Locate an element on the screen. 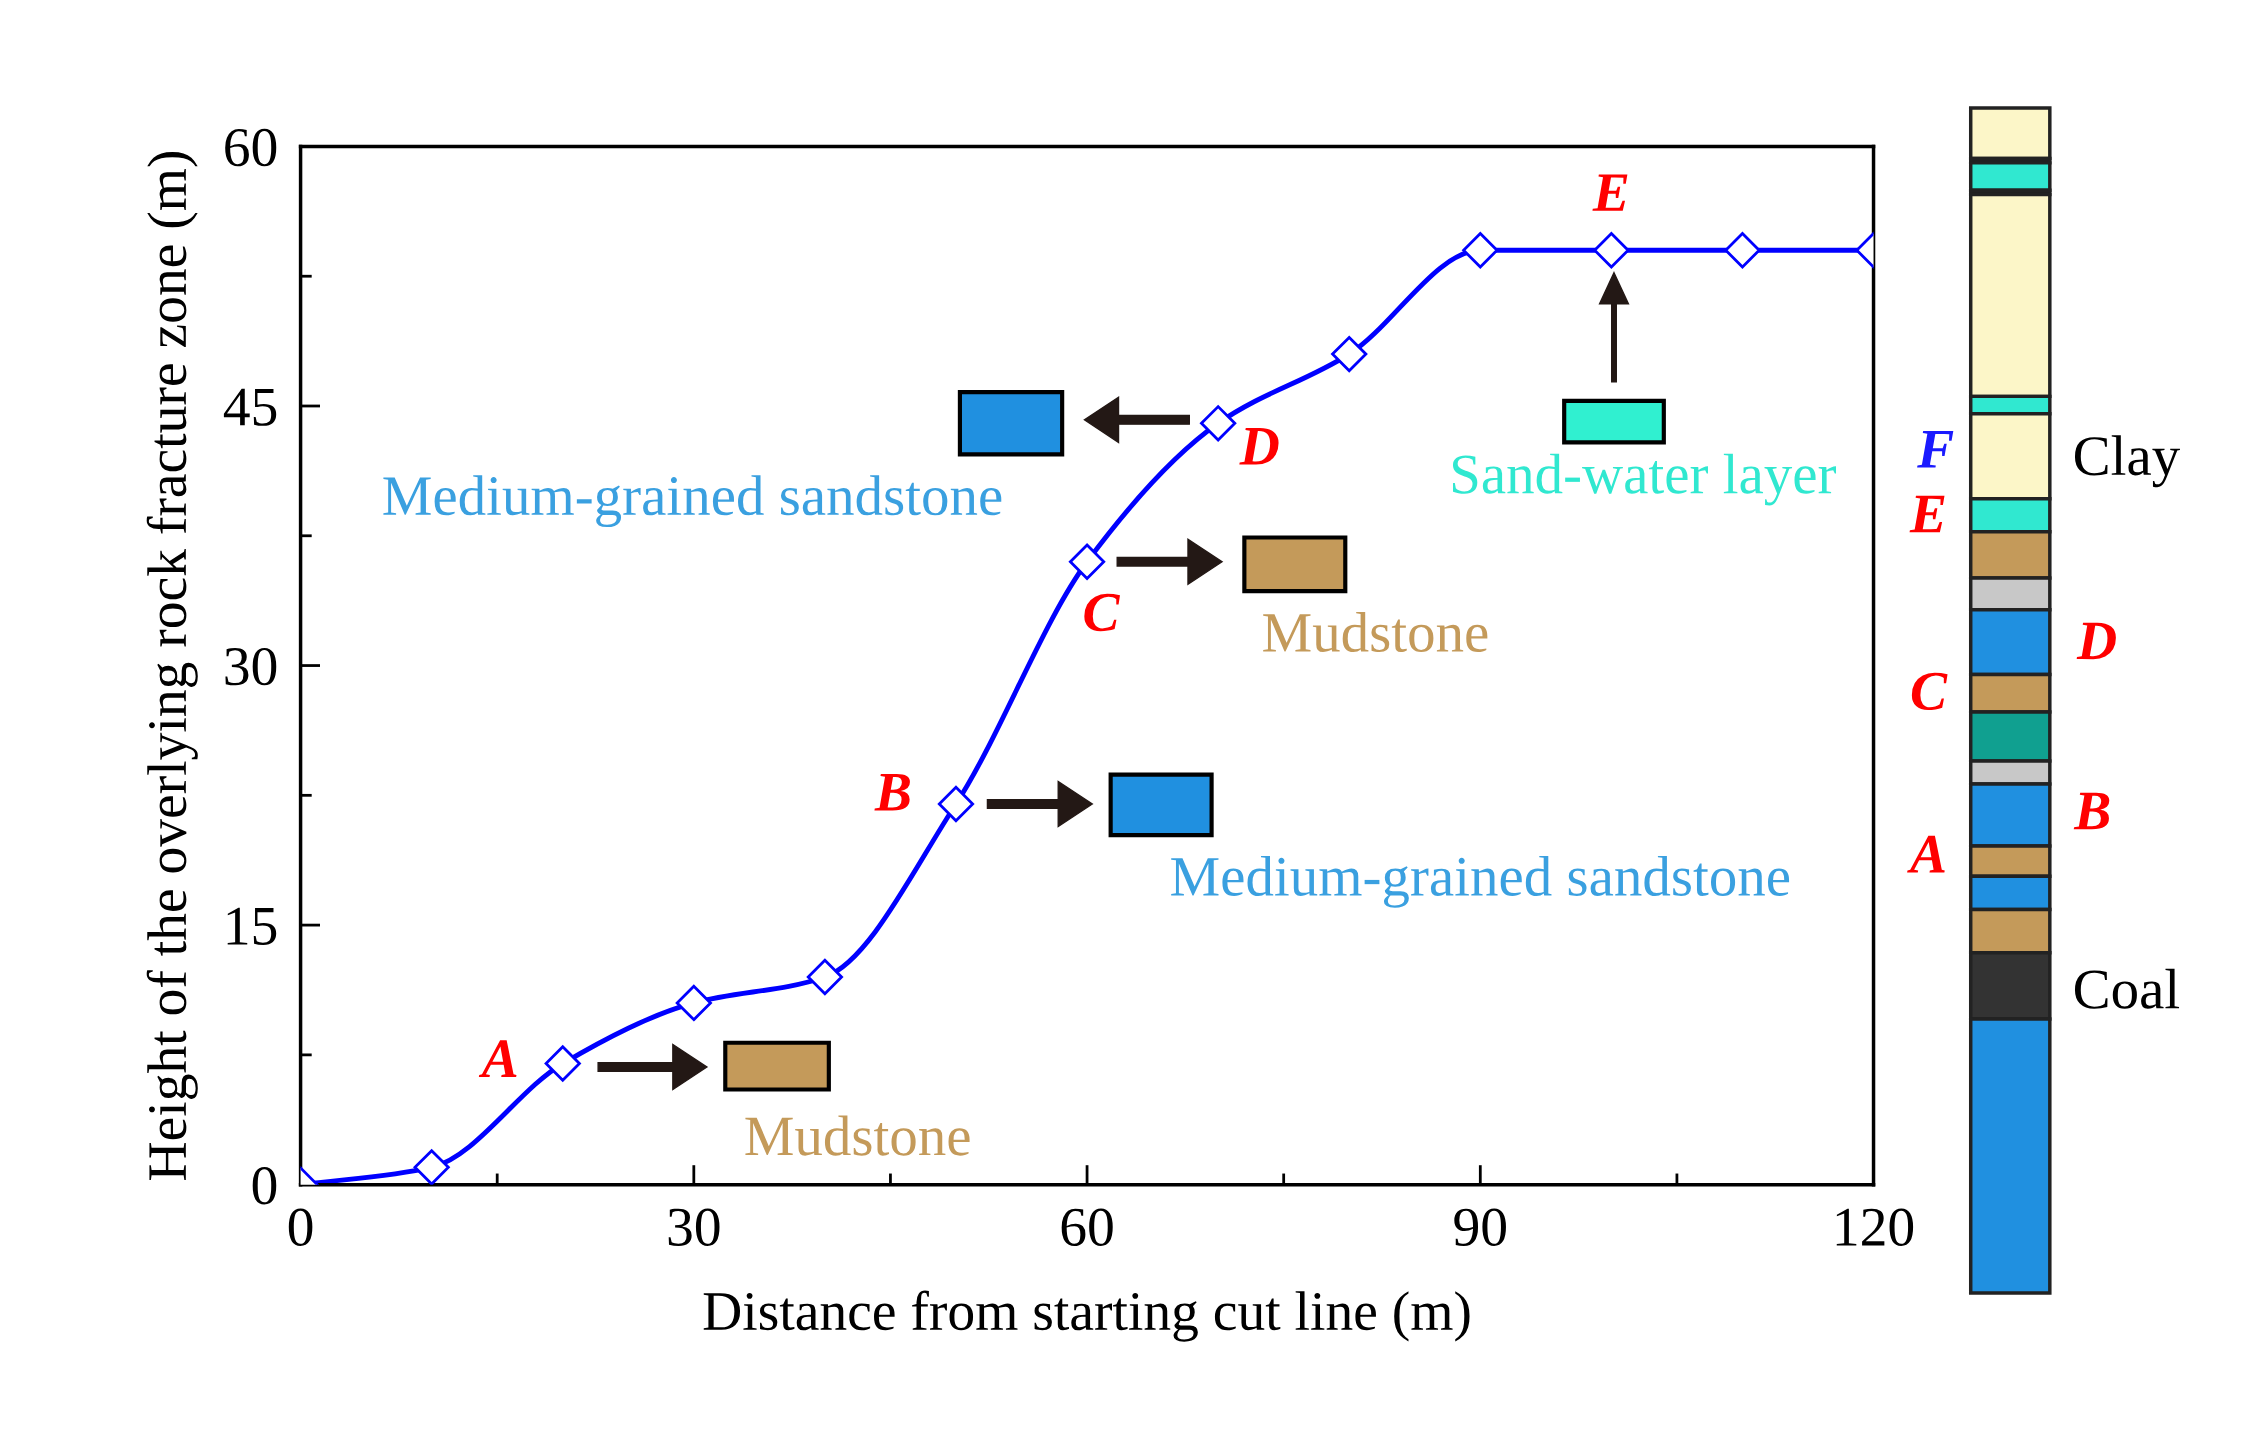 The image size is (2260, 1450). x-tick-label: 30 is located at coordinates (694, 1227).